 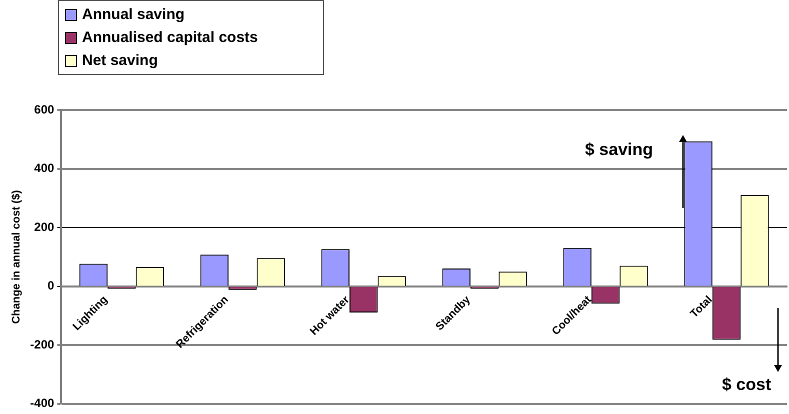 I want to click on y-tick-label: -400, so click(x=42, y=403).